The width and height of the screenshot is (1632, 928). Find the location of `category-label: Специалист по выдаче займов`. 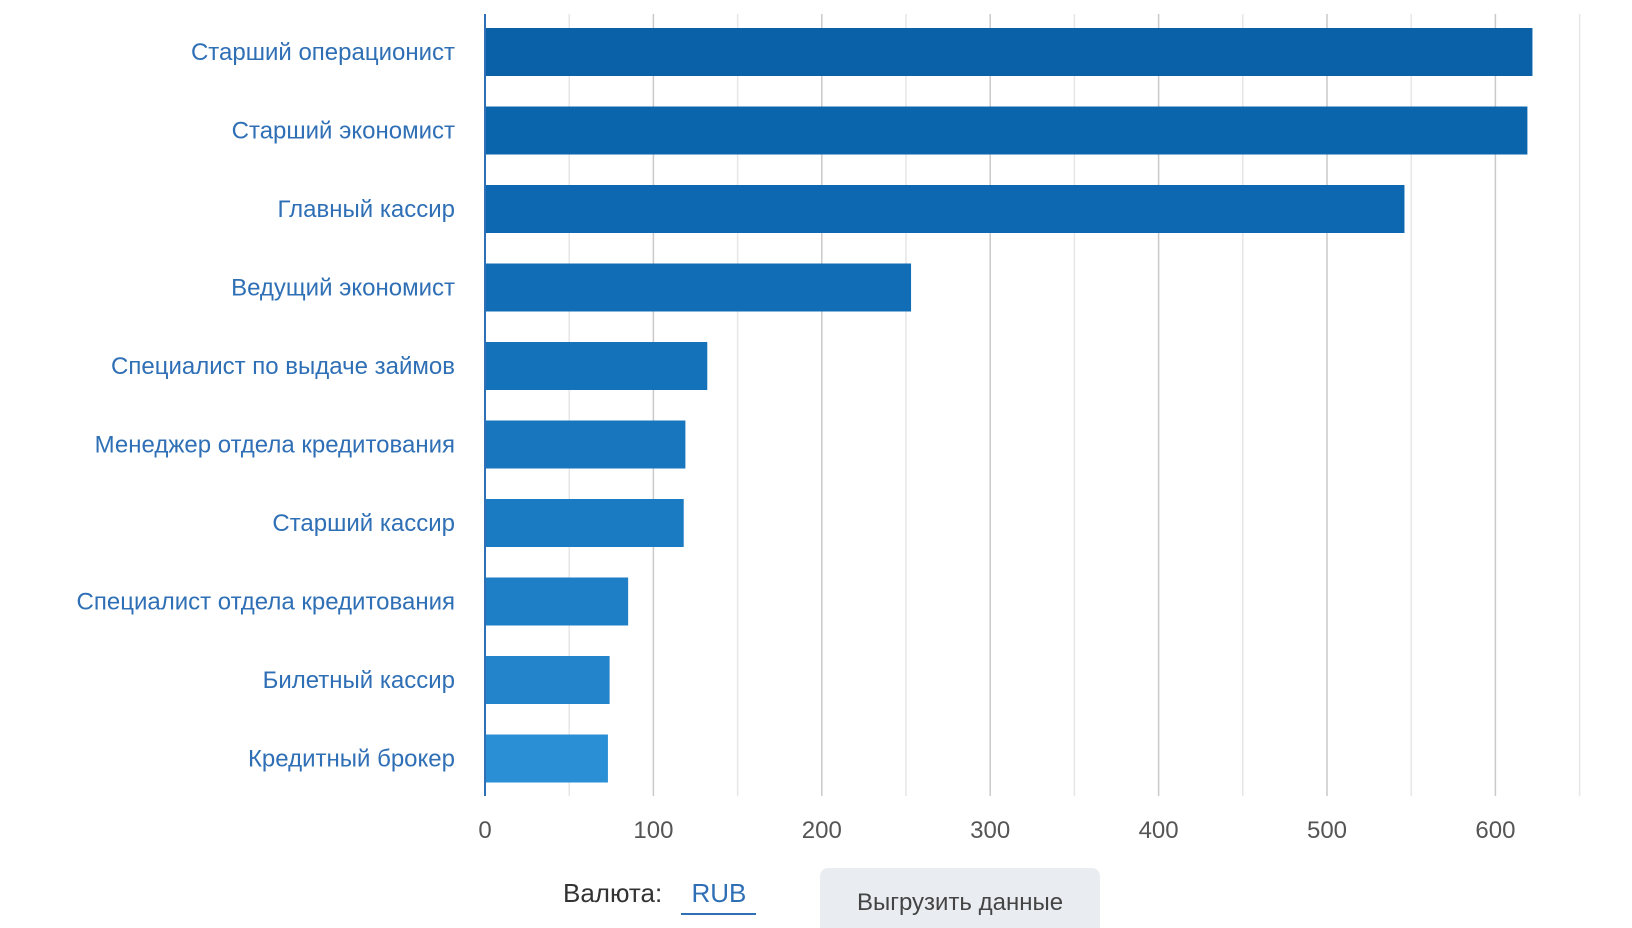

category-label: Специалист по выдаче займов is located at coordinates (283, 366).